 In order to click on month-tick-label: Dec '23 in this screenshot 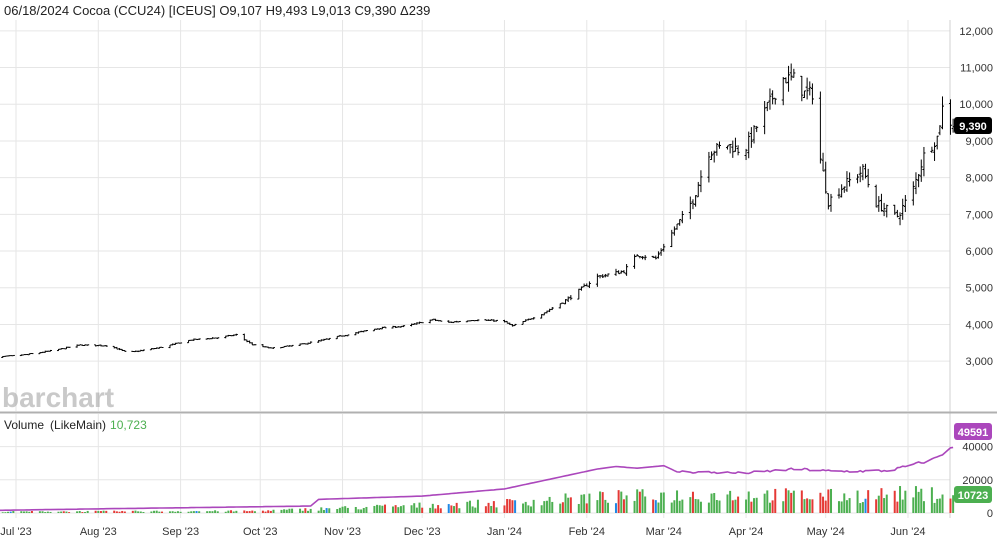, I will do `click(422, 532)`.